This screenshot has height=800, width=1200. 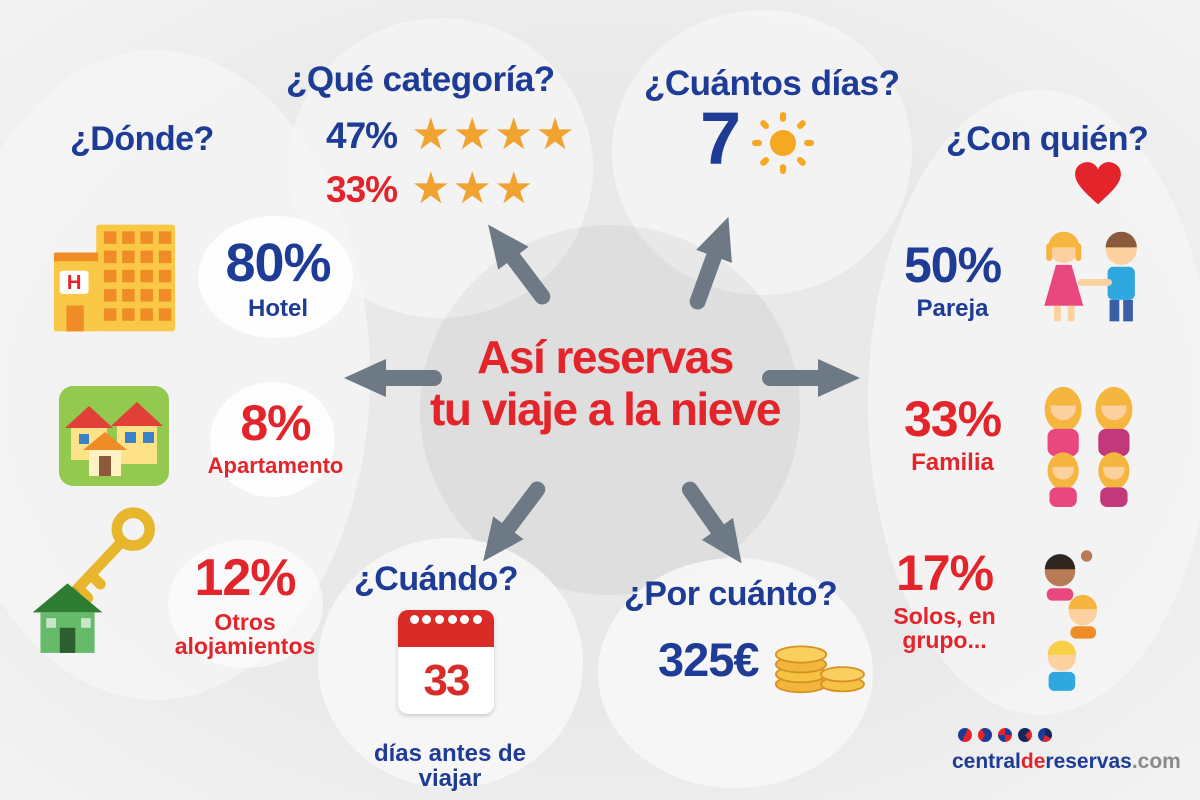 I want to click on brand-de: de, so click(x=1033, y=761).